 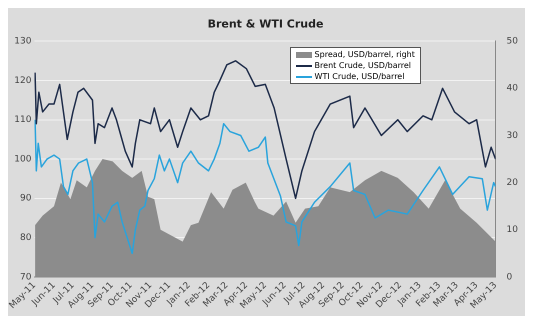 I want to click on y2-tick-label: 20, so click(x=512, y=183).